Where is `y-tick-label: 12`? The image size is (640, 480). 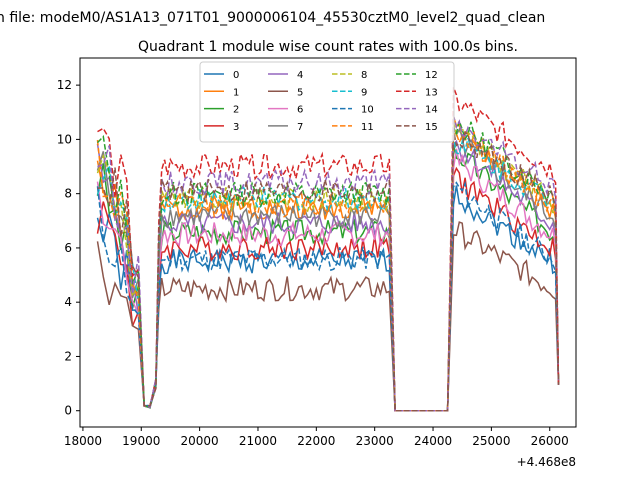
y-tick-label: 12 is located at coordinates (64, 85).